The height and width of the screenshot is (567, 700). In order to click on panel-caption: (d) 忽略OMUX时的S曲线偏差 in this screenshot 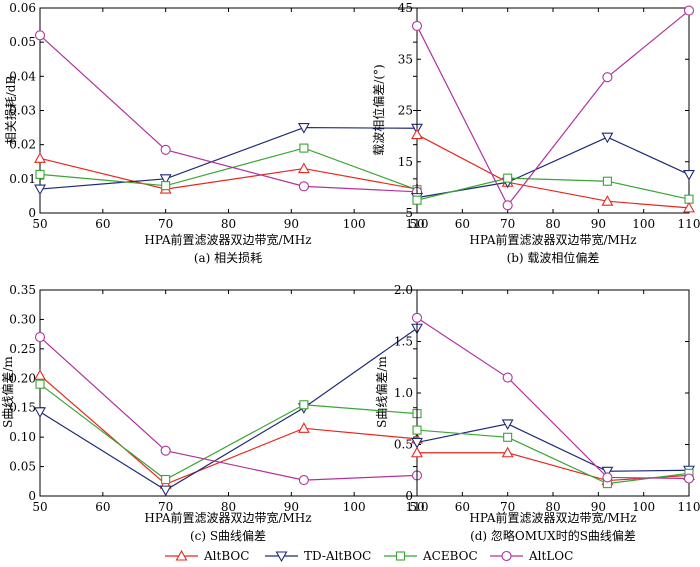, I will do `click(553, 535)`.